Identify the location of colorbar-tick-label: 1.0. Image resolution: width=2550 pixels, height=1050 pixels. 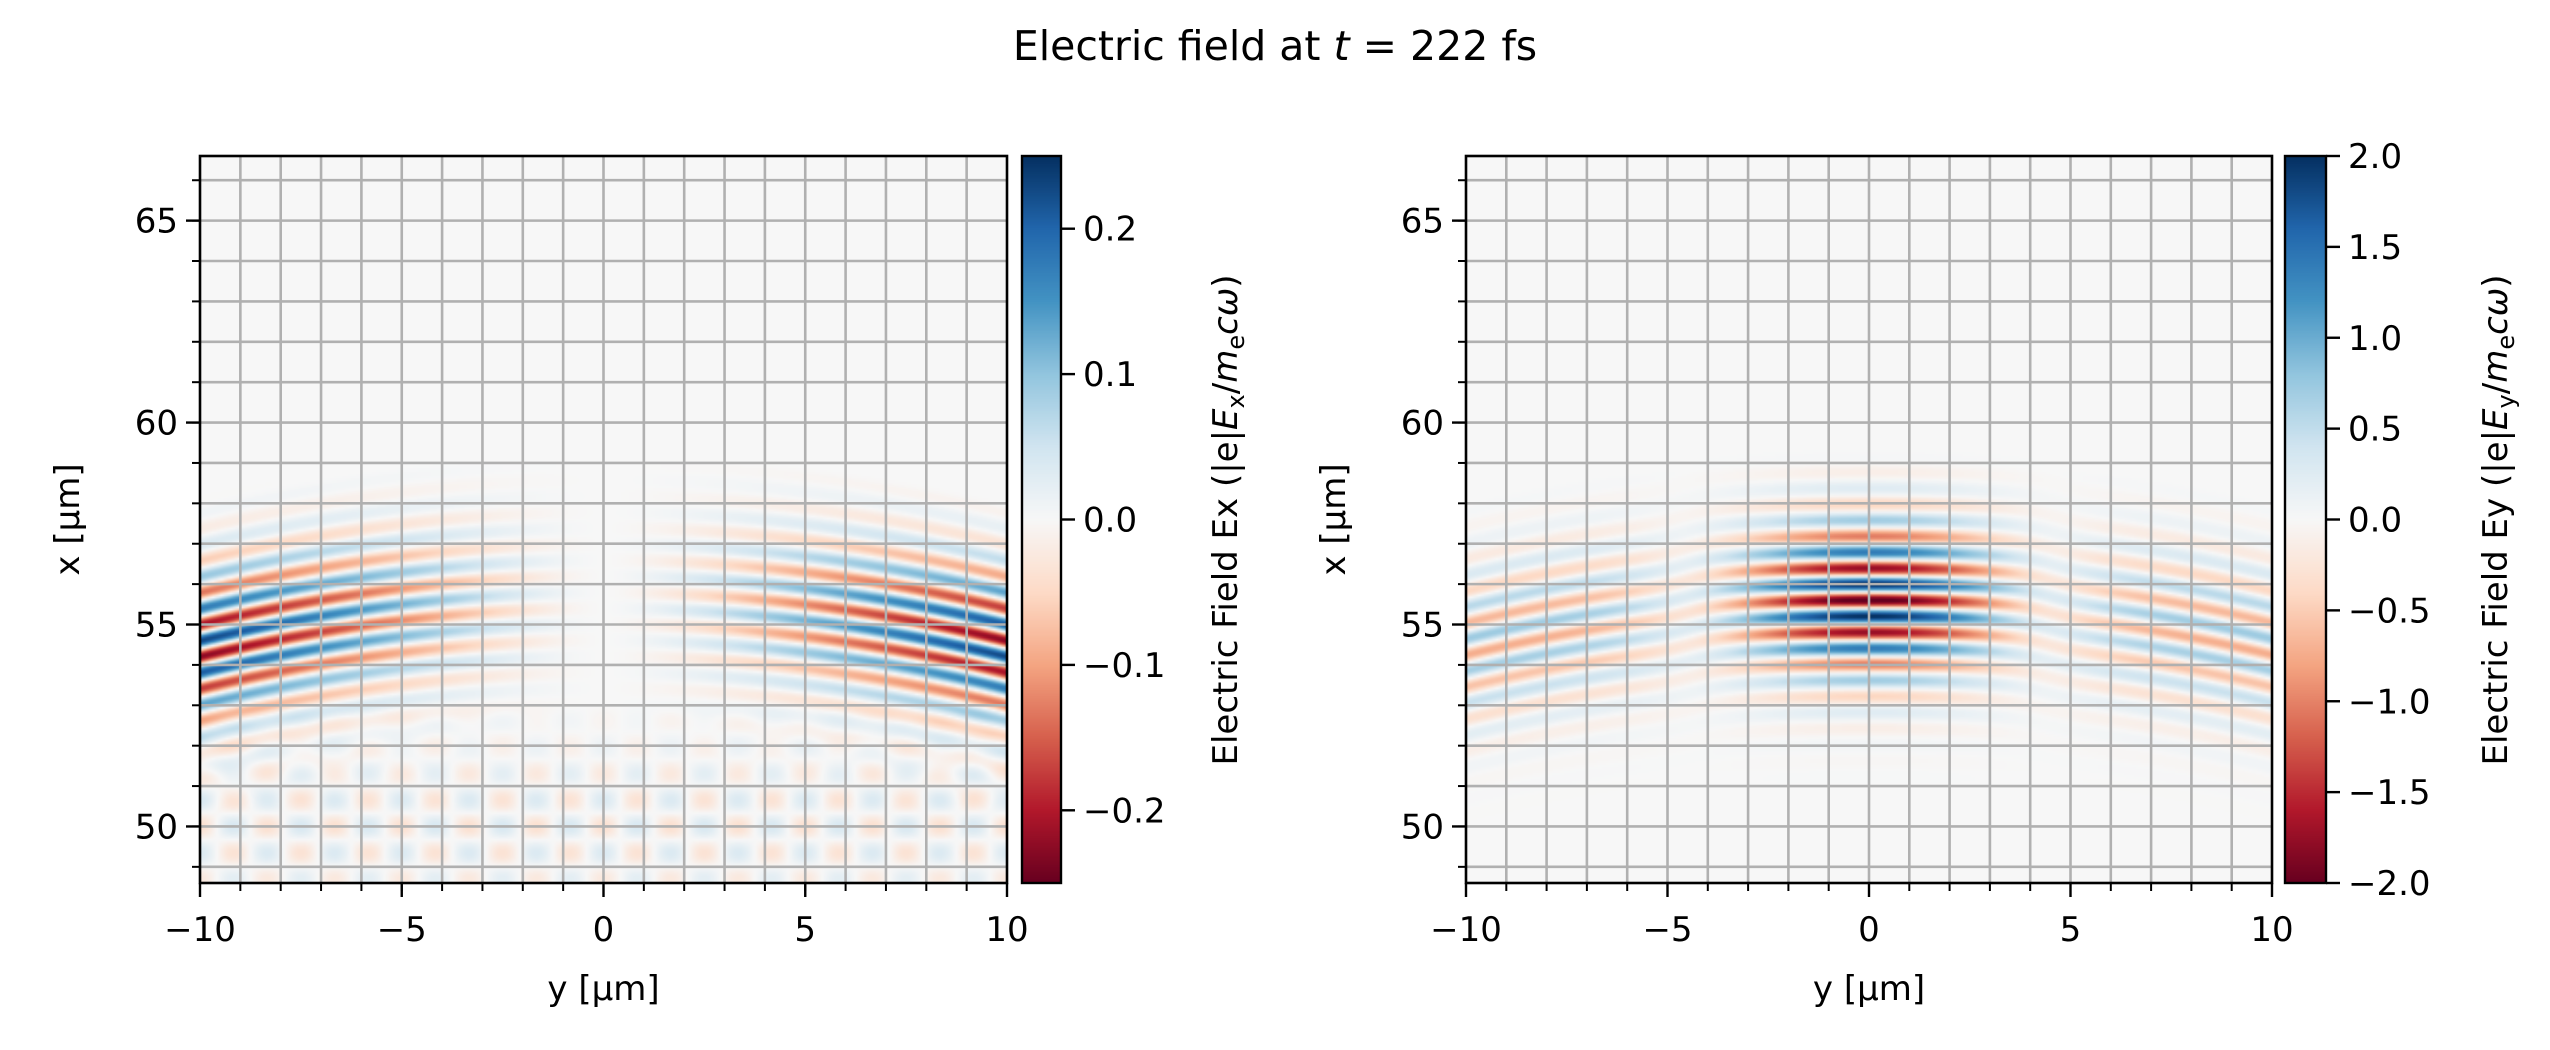
(2375, 339).